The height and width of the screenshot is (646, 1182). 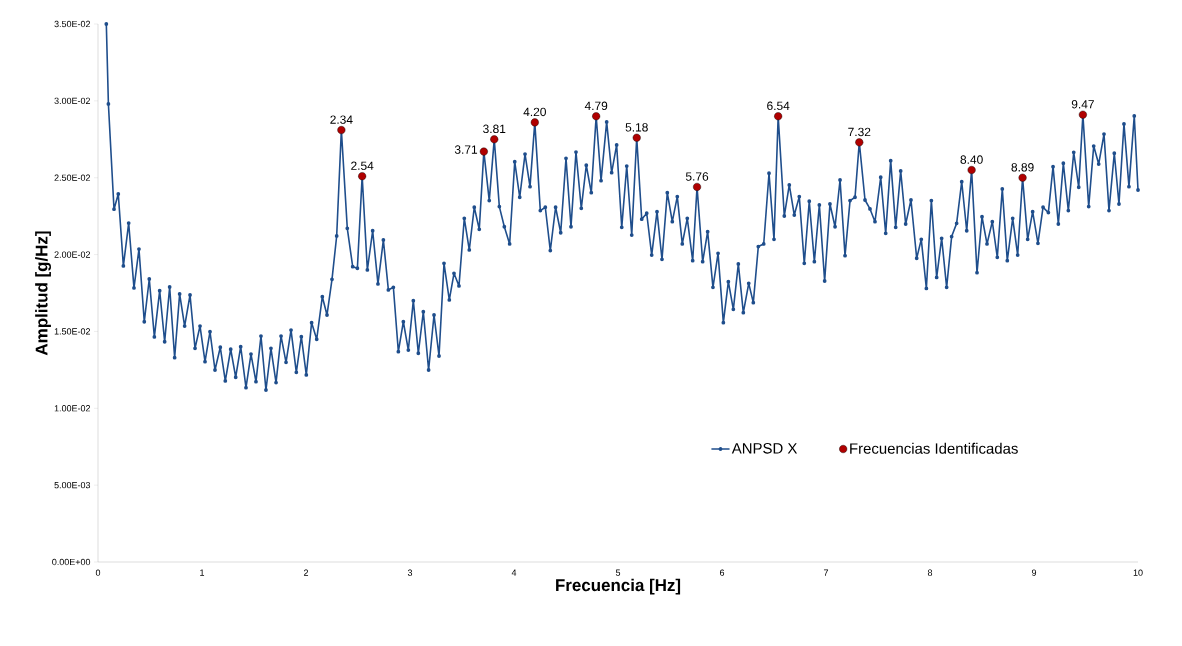 I want to click on y-tick-label: 1.00E-02, so click(x=72, y=408).